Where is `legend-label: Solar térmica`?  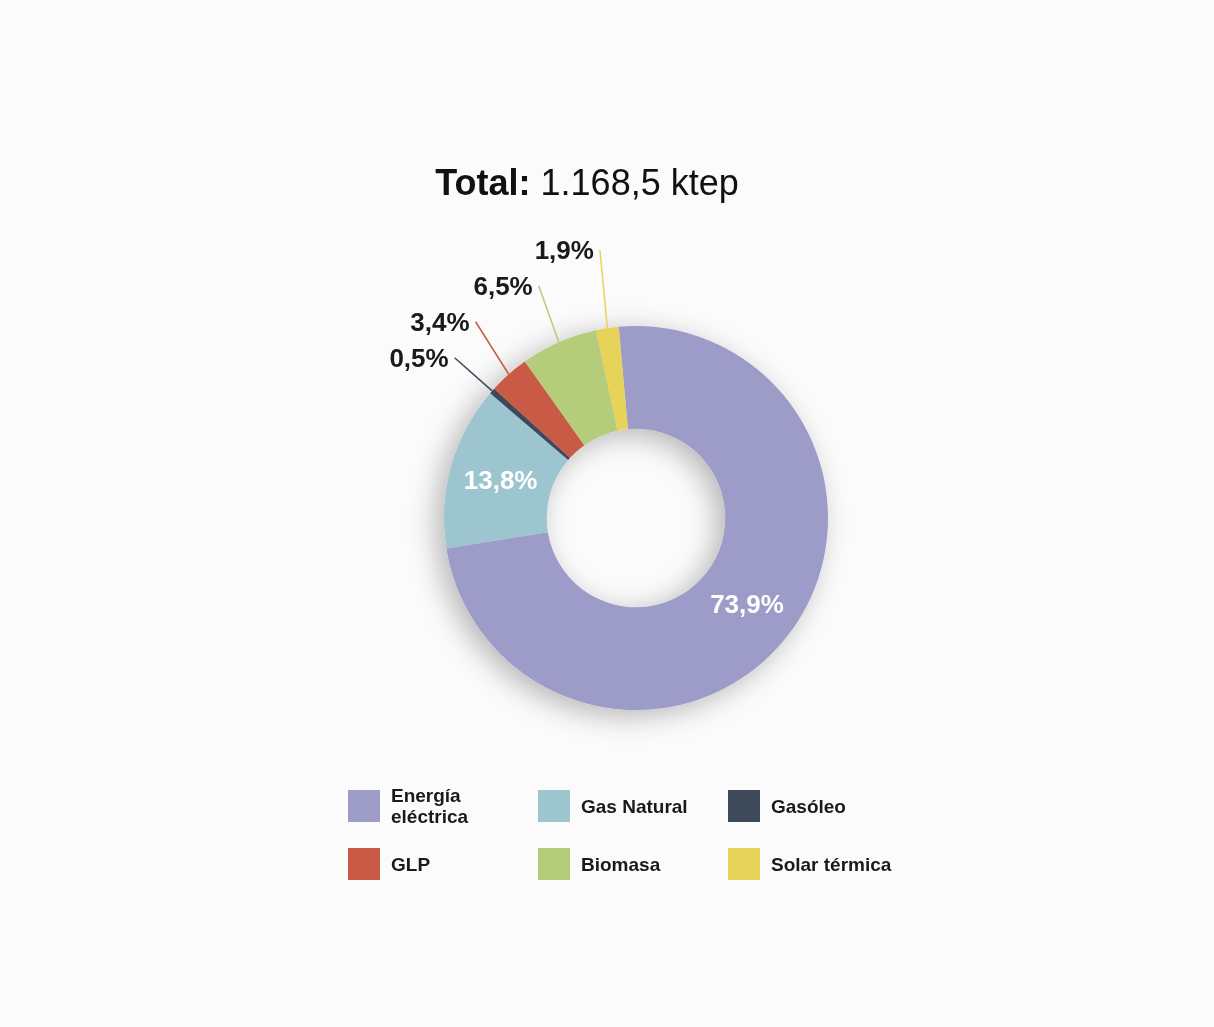 legend-label: Solar térmica is located at coordinates (831, 864).